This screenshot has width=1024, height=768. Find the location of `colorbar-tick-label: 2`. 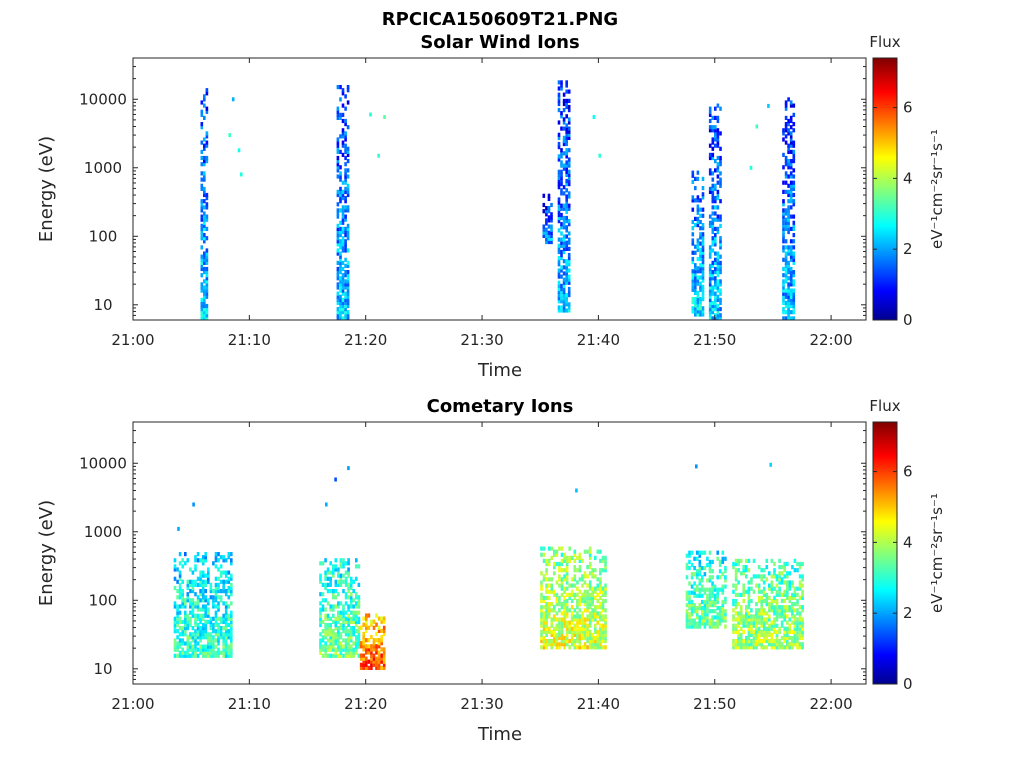

colorbar-tick-label: 2 is located at coordinates (908, 249).